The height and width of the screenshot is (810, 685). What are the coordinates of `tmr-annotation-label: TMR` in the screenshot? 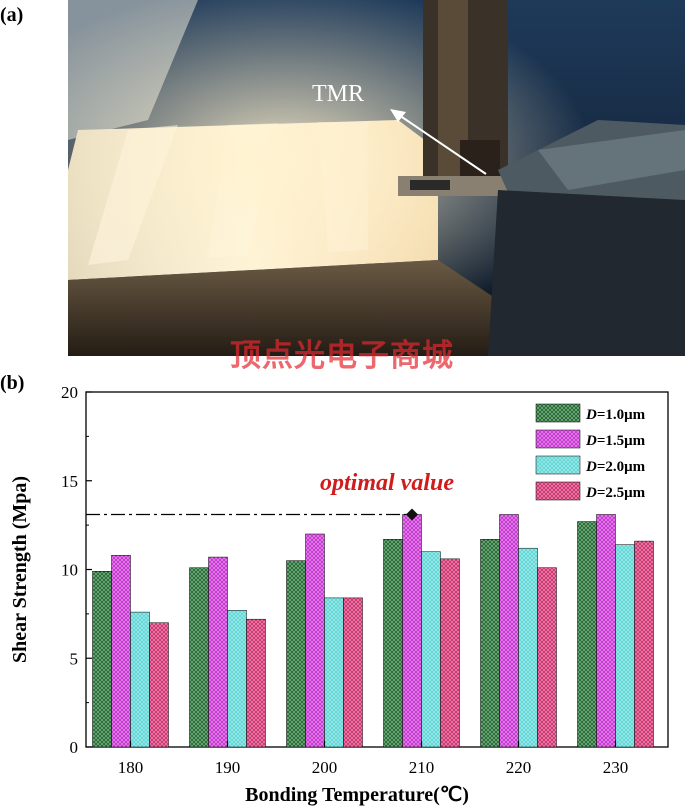 It's located at (338, 94).